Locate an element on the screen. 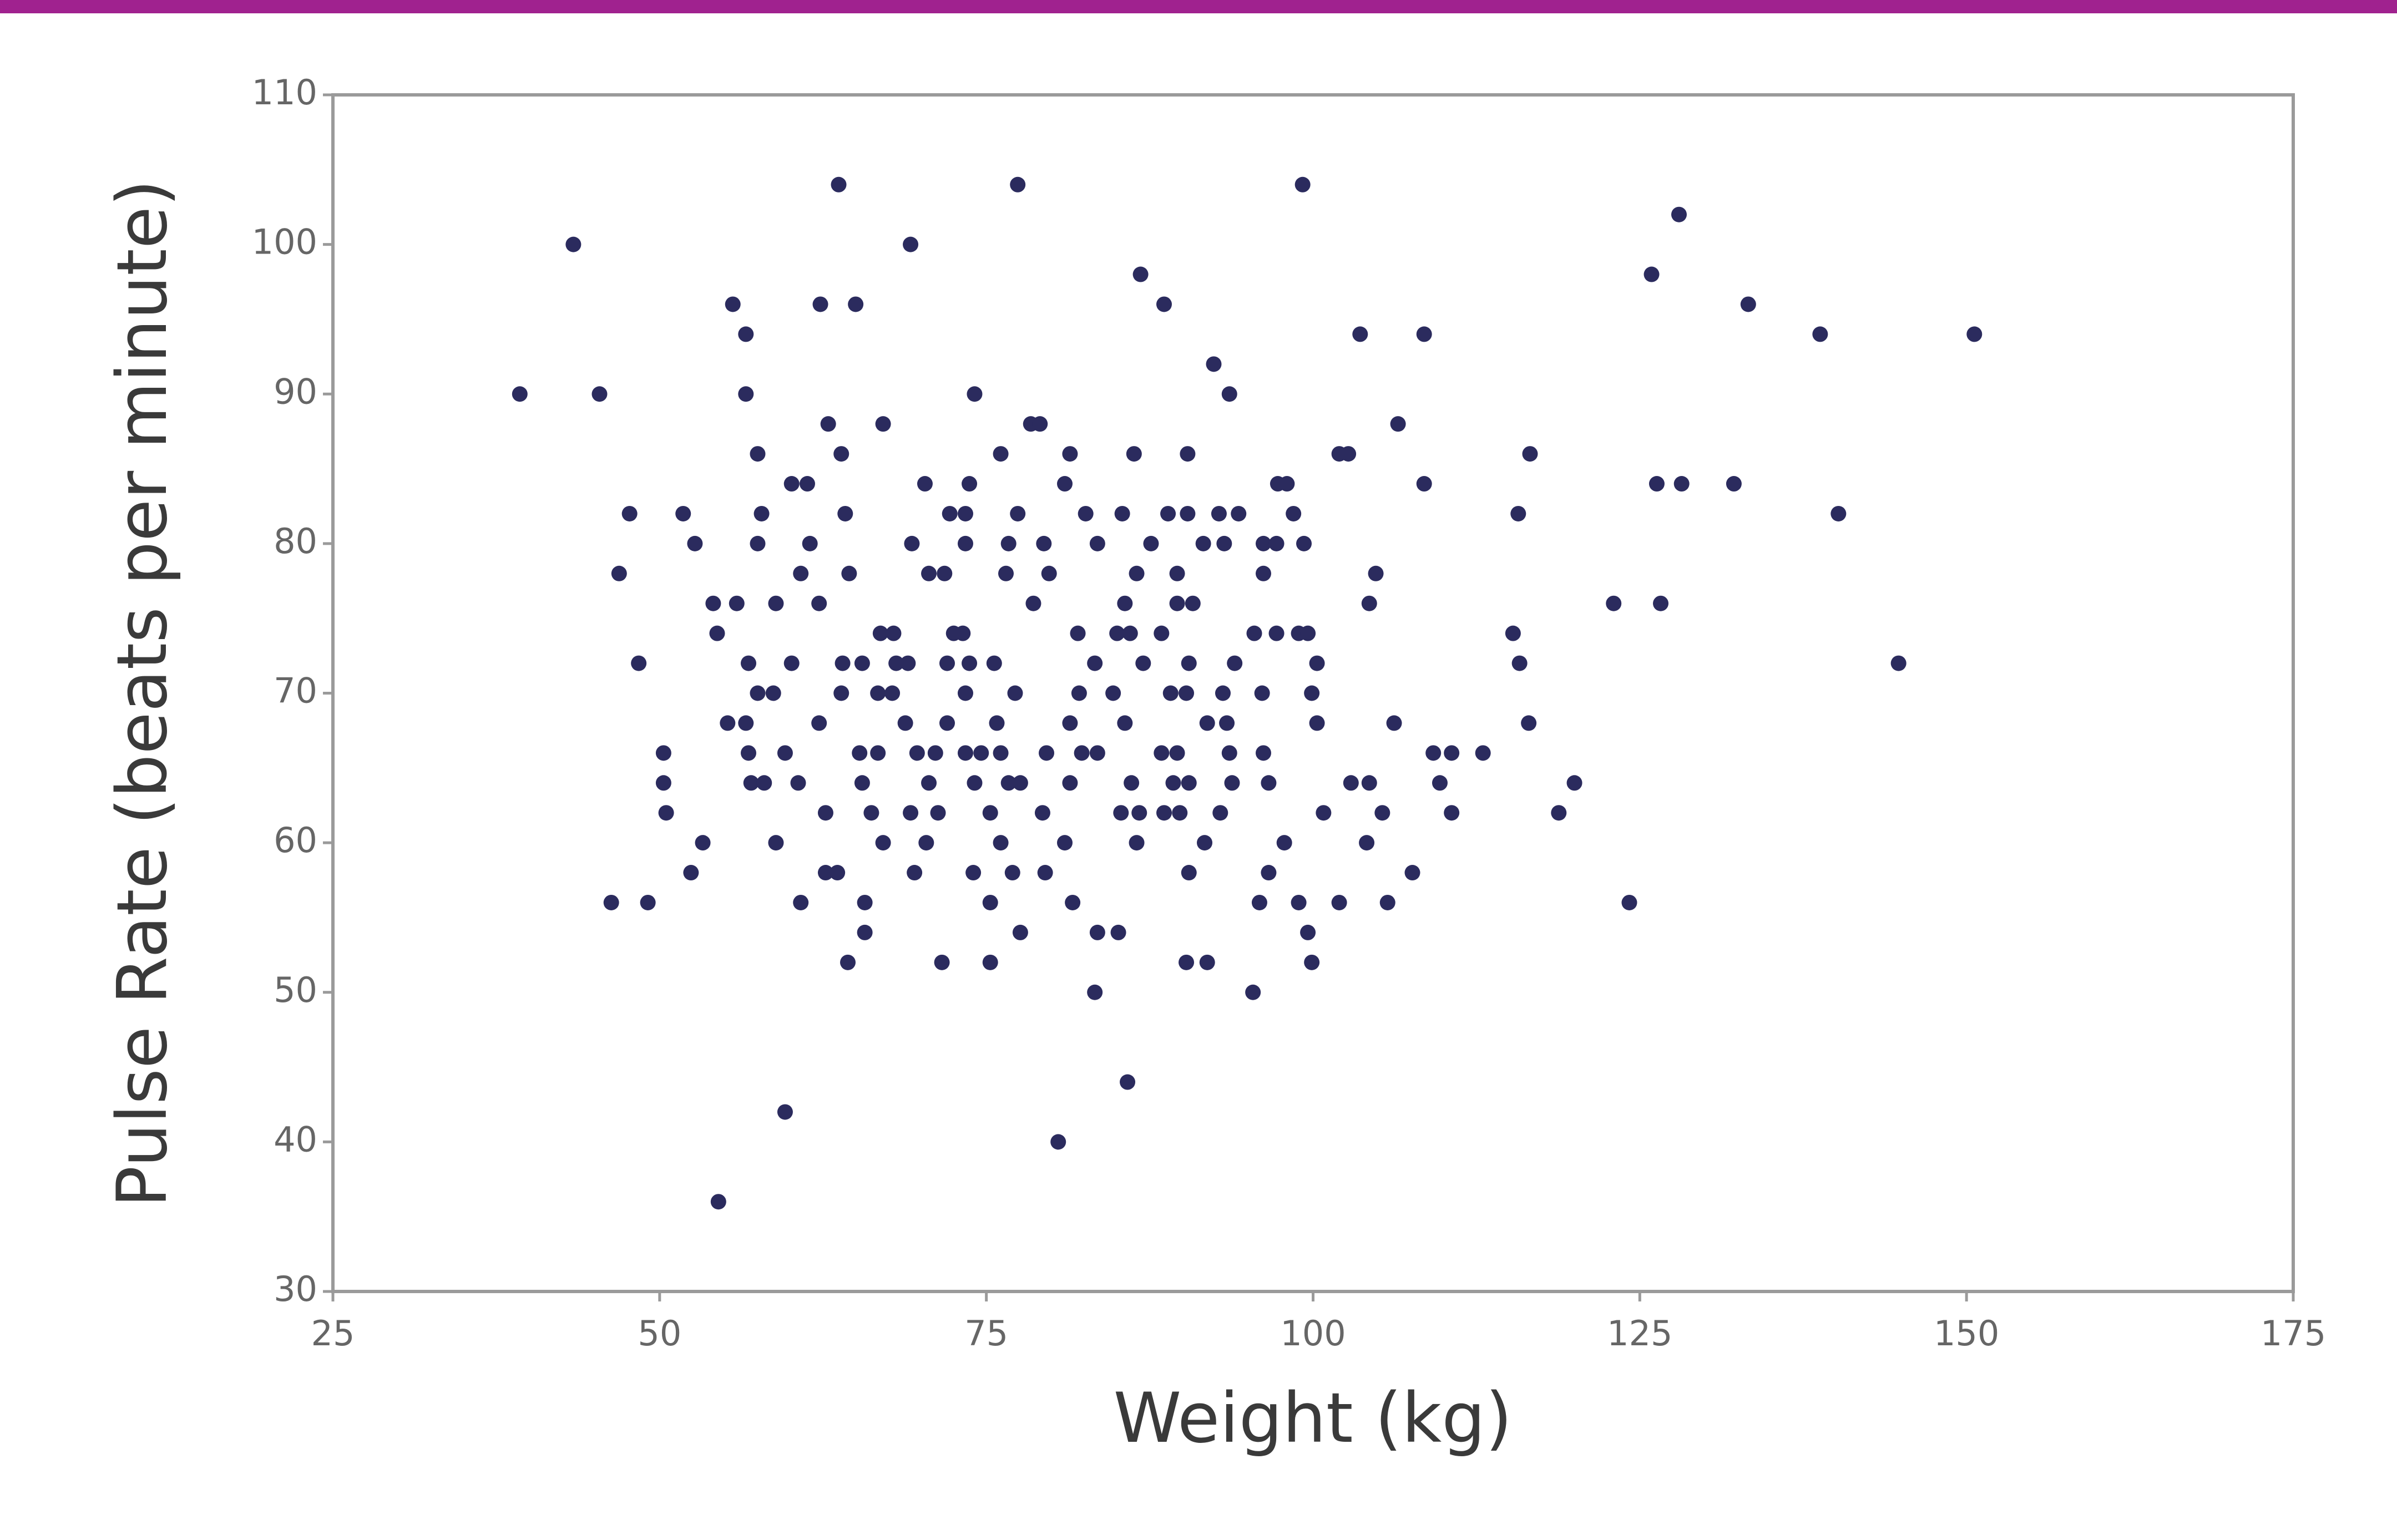 The width and height of the screenshot is (2397, 1540). x-tick-label: 125 is located at coordinates (1640, 1333).